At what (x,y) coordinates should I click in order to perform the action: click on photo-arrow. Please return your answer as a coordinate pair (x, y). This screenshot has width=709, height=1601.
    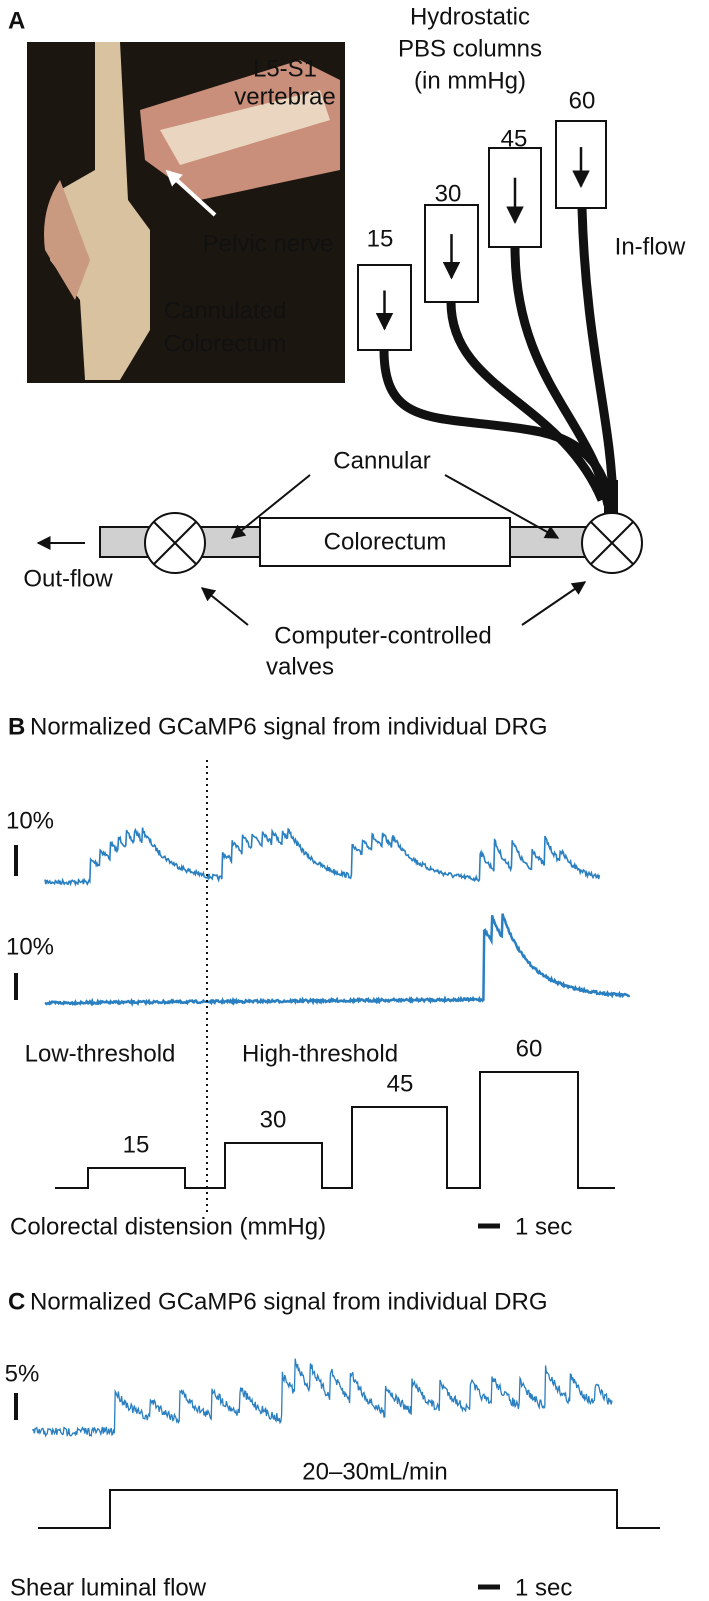
    Looking at the image, I should click on (191, 193).